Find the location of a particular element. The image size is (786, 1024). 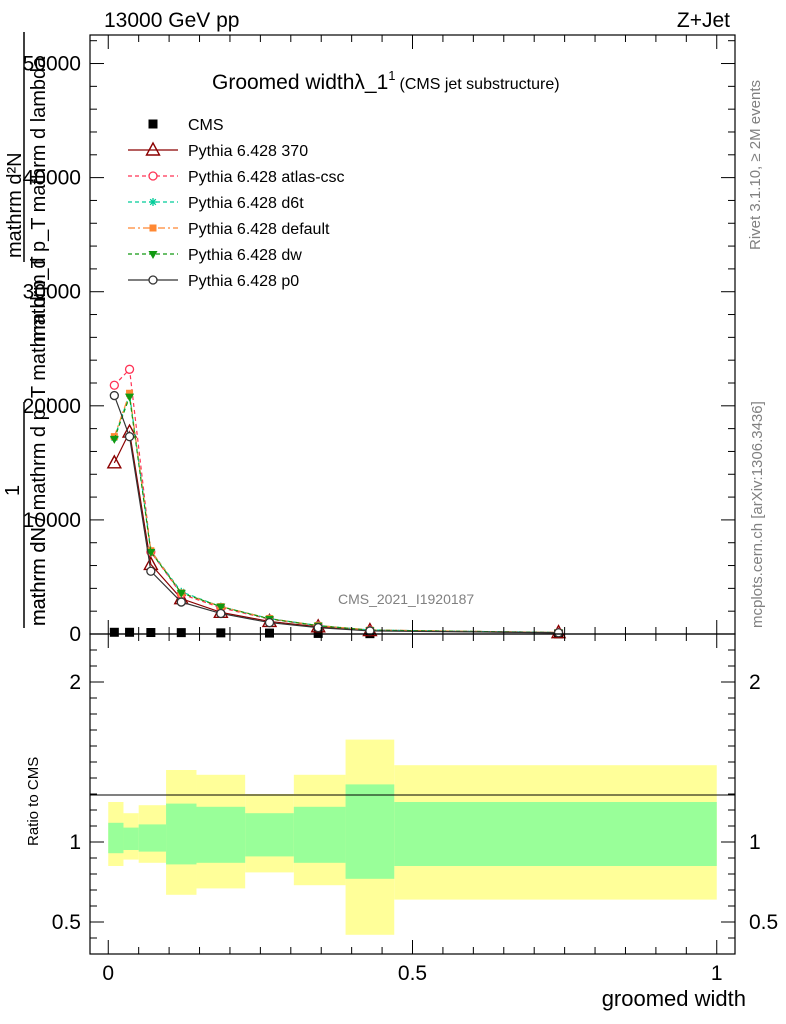

ratio-y-tick-label-right: 0.5 is located at coordinates (763, 922).